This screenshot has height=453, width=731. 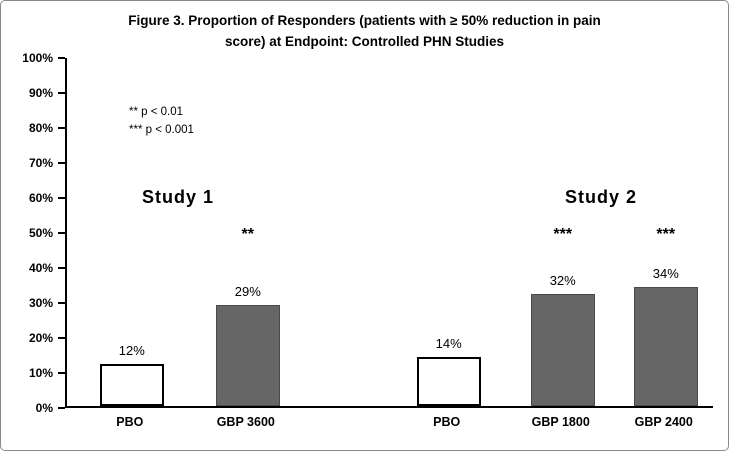 I want to click on bar-value-label: 12%, so click(x=131, y=350).